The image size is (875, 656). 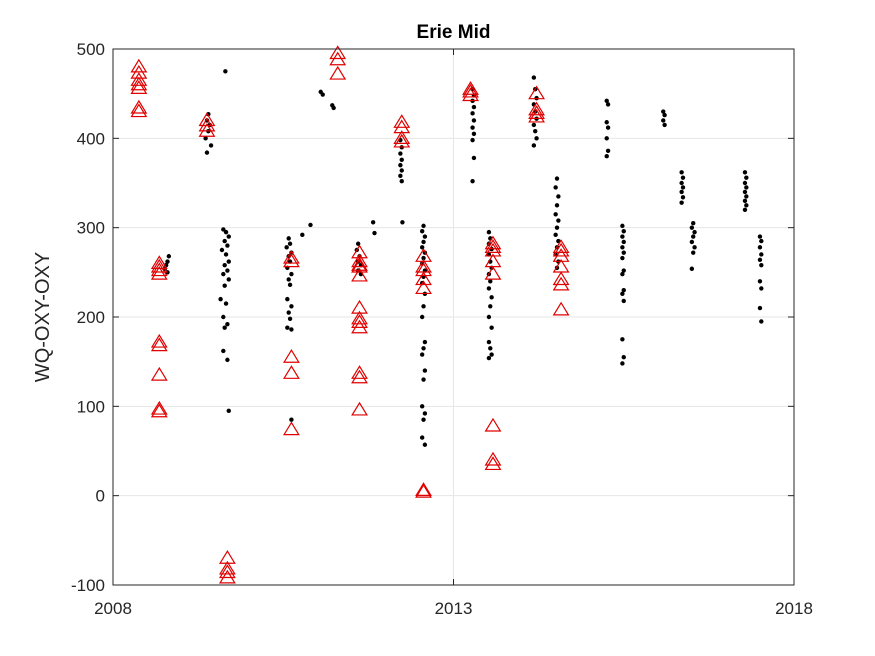 I want to click on y-tick-label: 100, so click(x=91, y=406).